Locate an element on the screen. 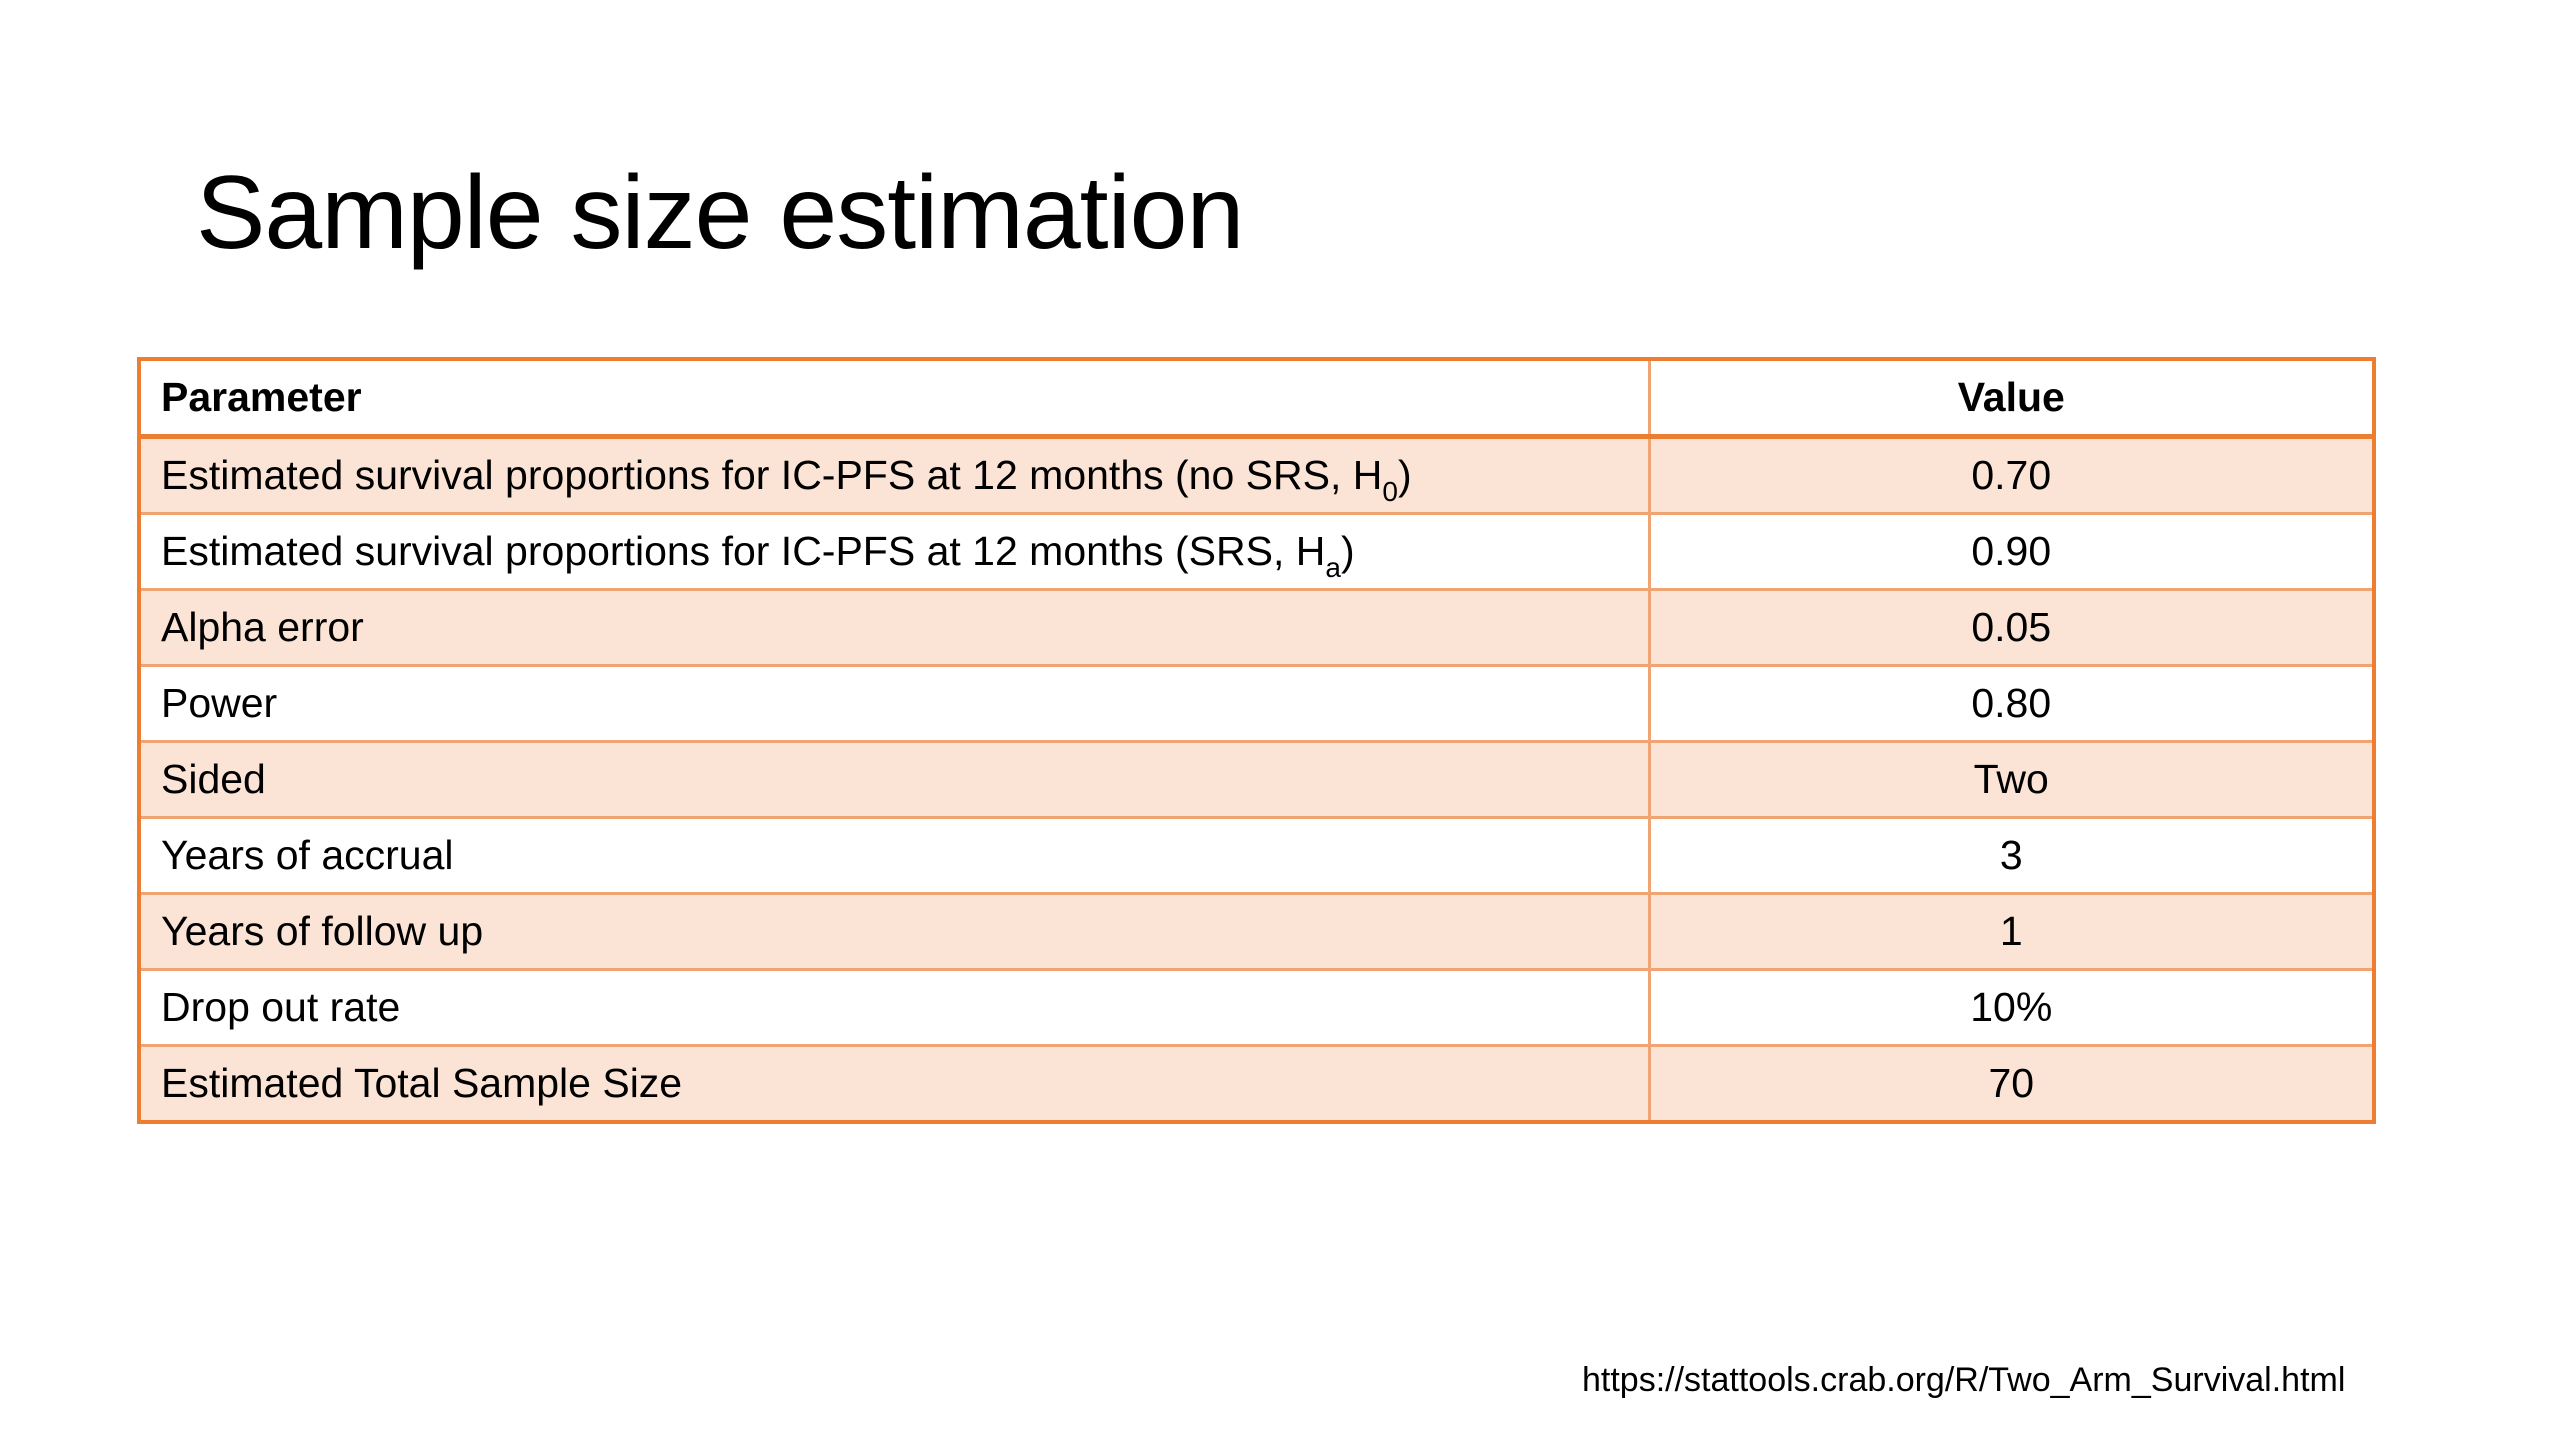  parameter-cell: Sided is located at coordinates (894, 779).